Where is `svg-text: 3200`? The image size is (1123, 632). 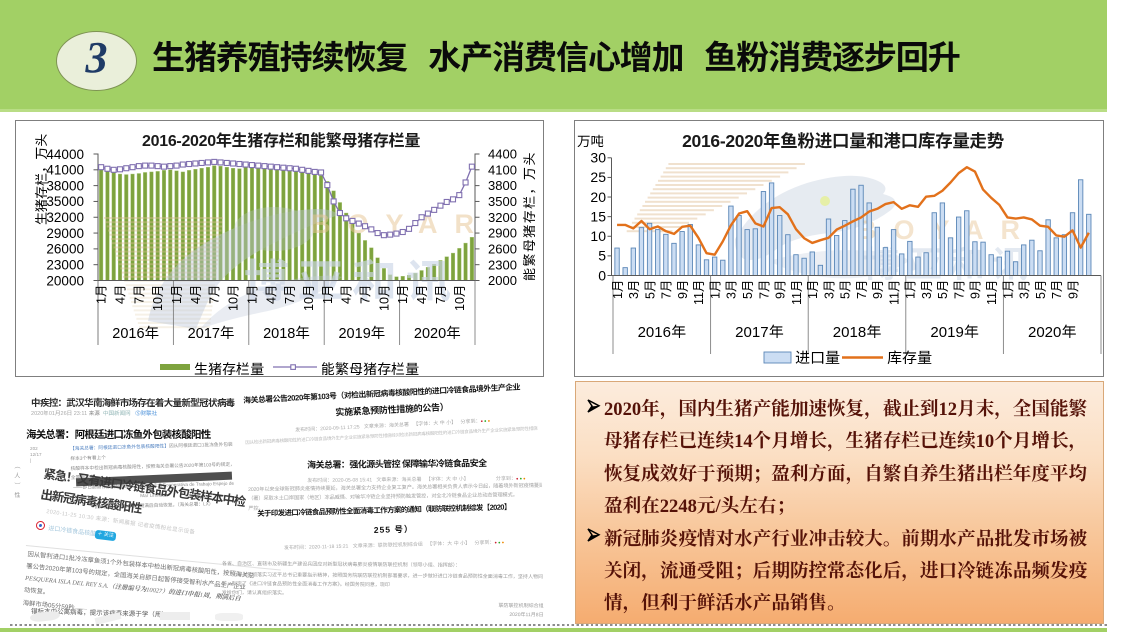 svg-text: 3200 is located at coordinates (502, 217).